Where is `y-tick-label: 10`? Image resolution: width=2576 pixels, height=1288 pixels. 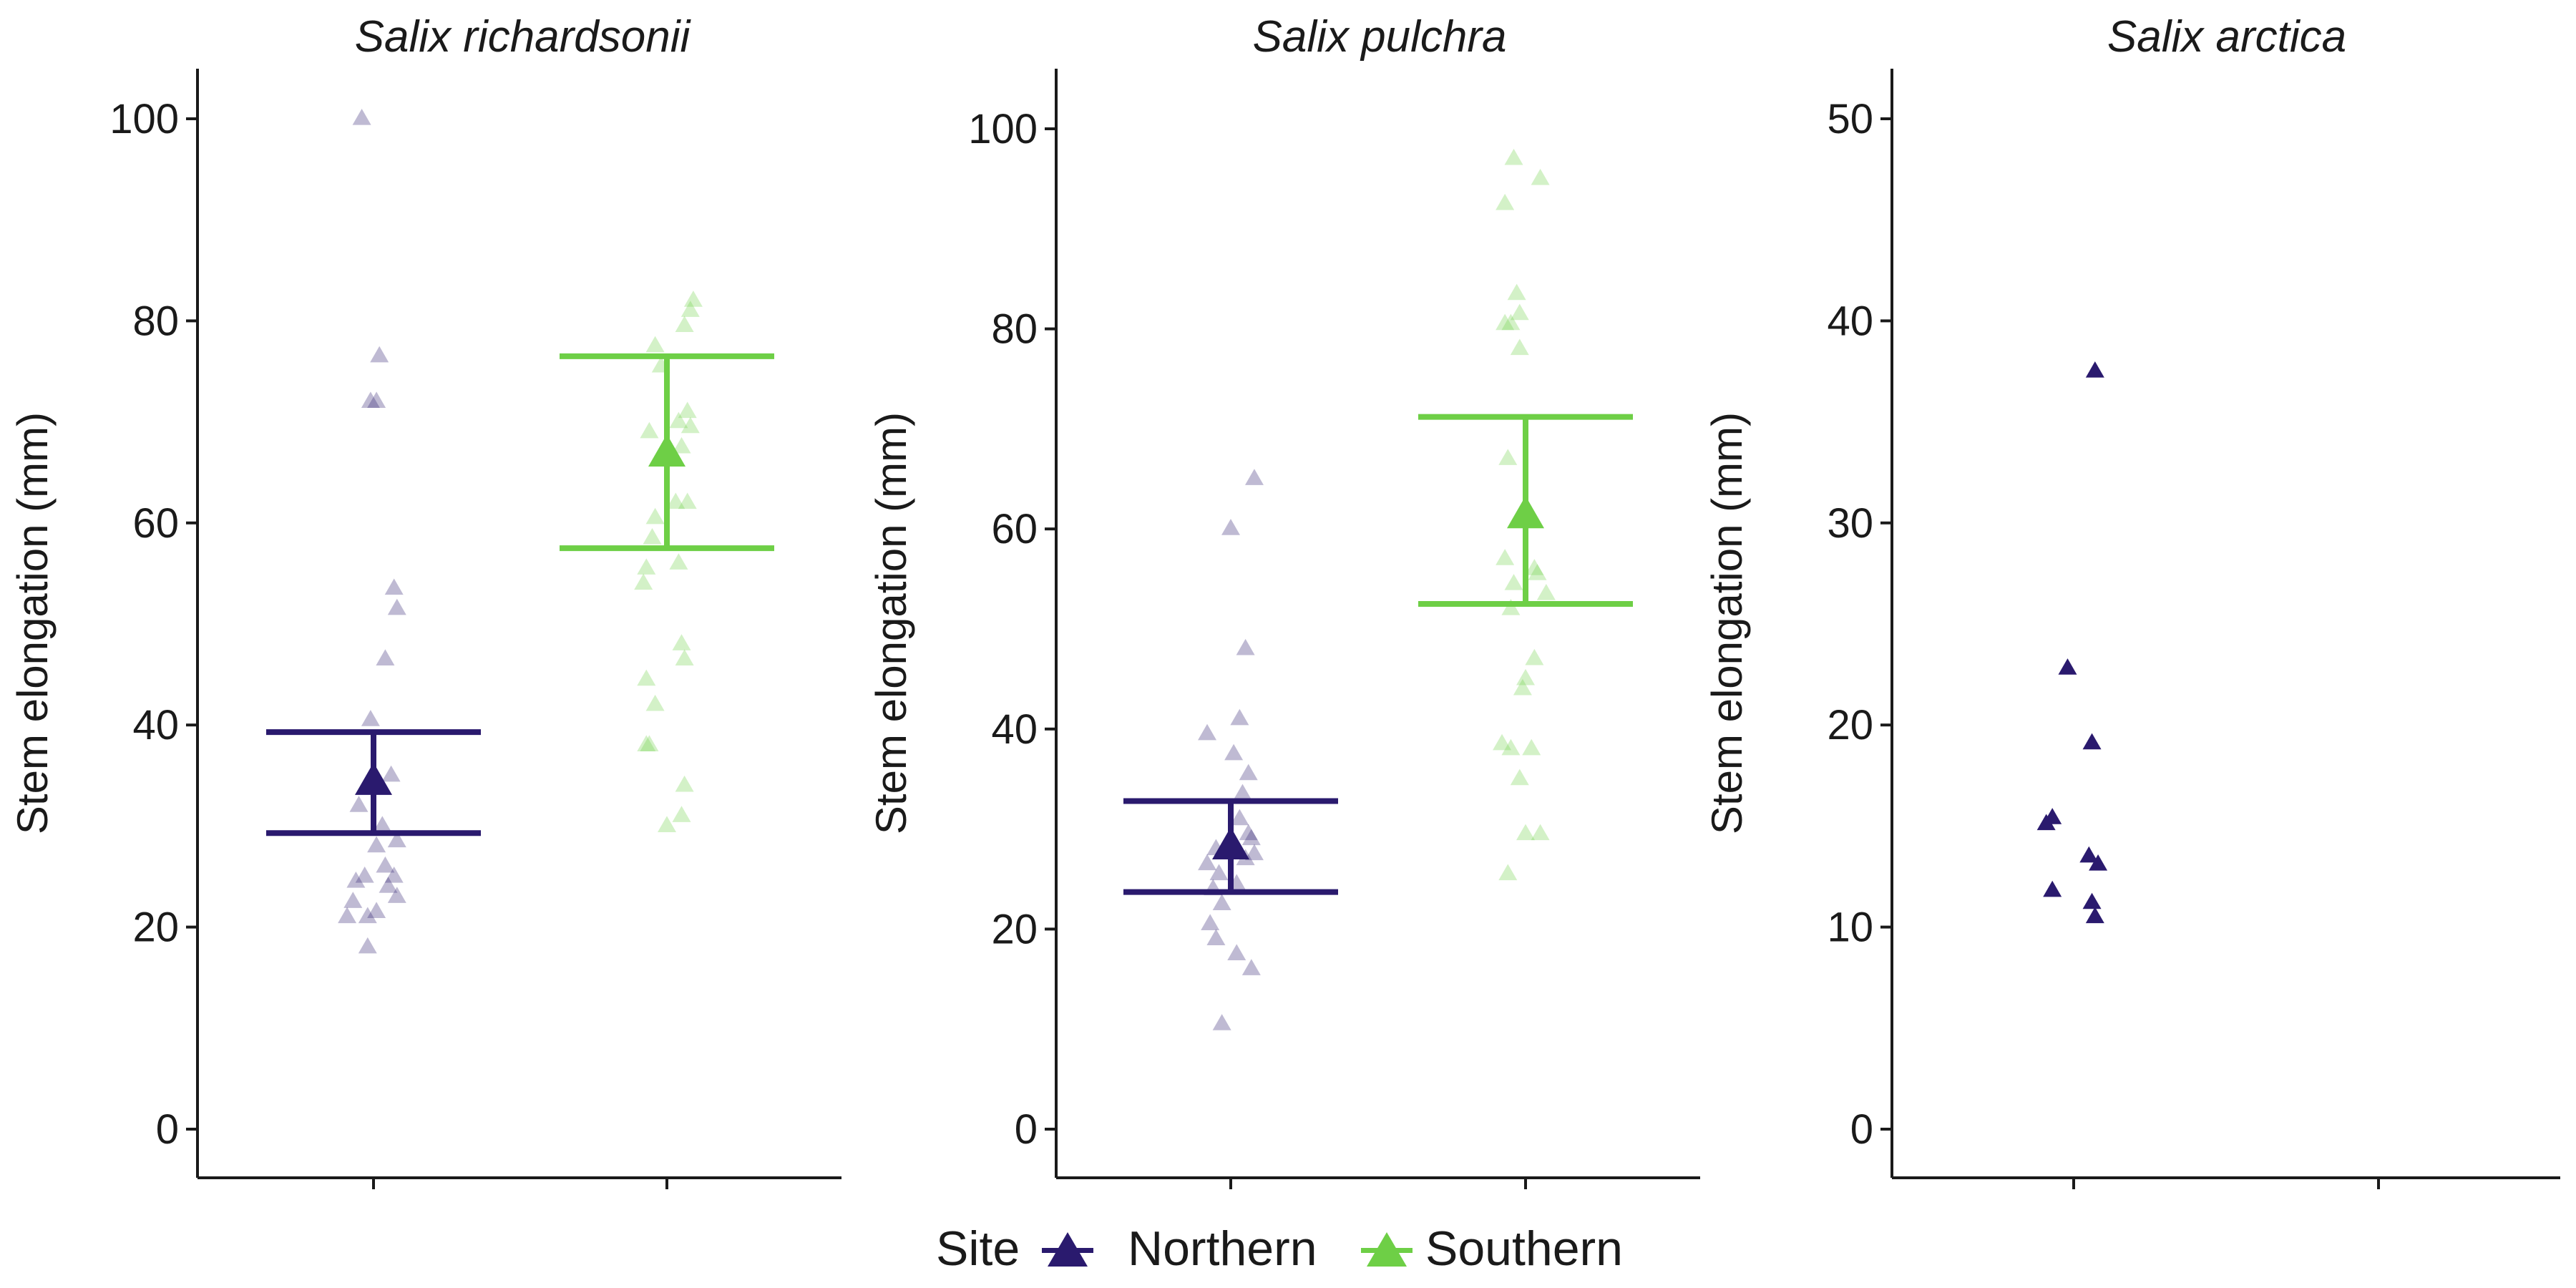 y-tick-label: 10 is located at coordinates (1850, 928).